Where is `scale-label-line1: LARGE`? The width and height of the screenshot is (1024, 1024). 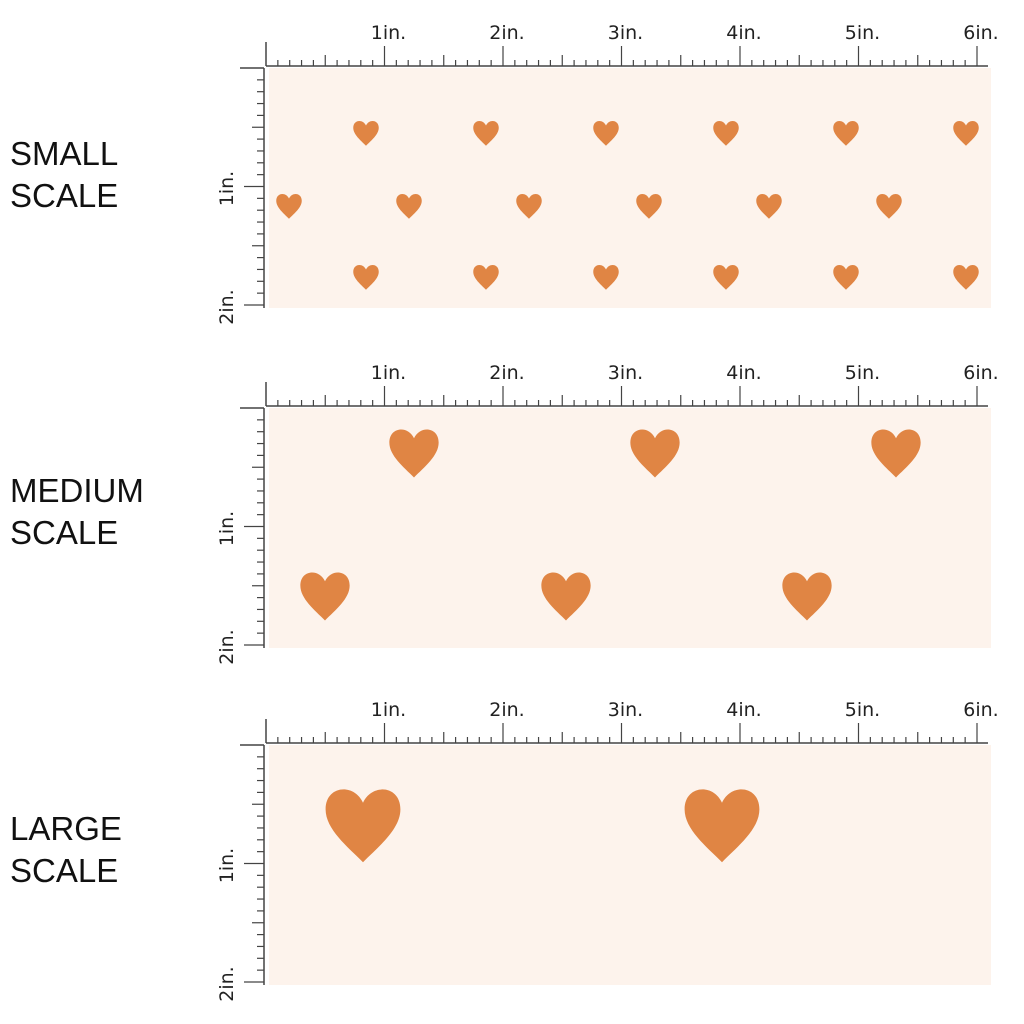
scale-label-line1: LARGE is located at coordinates (66, 828).